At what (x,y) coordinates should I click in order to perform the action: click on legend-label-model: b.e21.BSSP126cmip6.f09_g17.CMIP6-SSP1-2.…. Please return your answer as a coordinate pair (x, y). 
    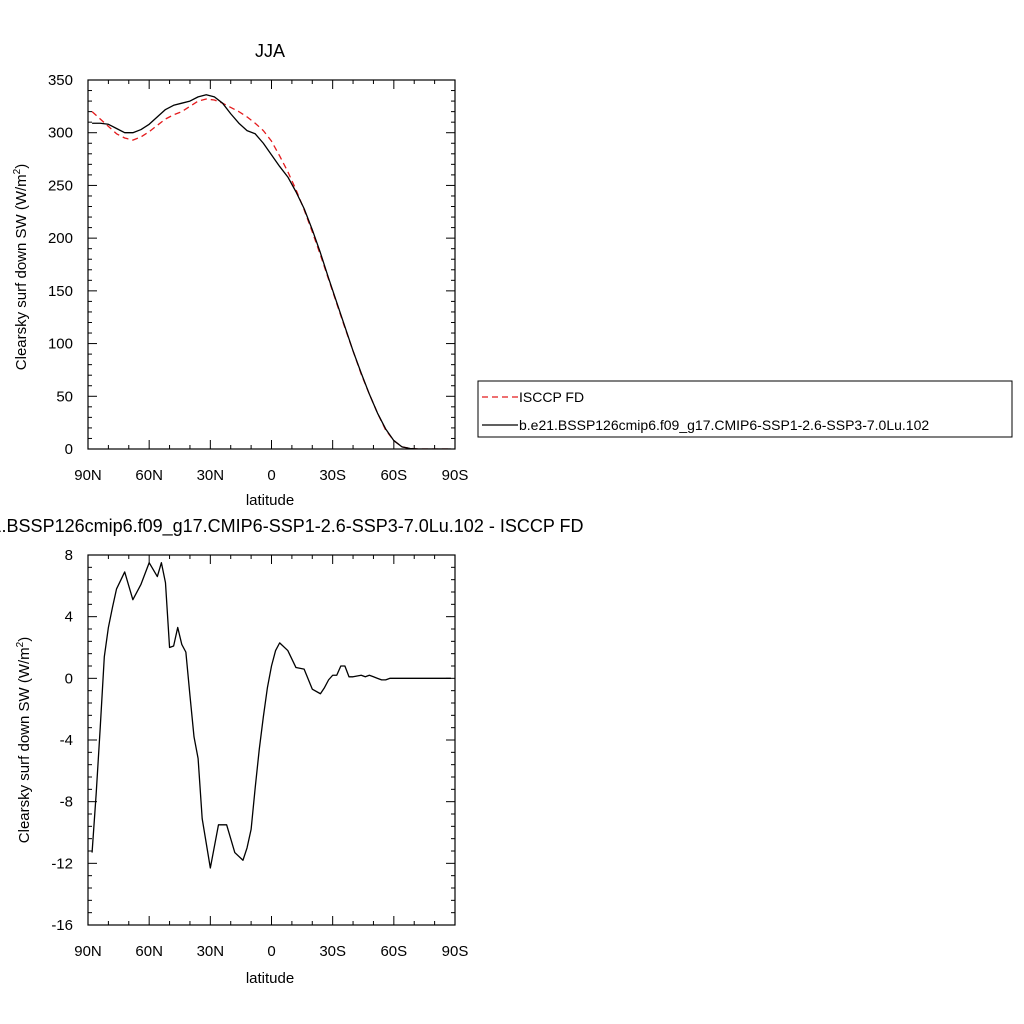
    Looking at the image, I should click on (724, 425).